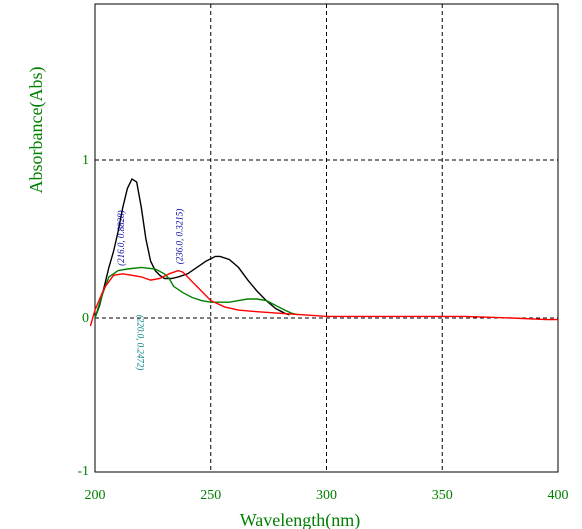  I want to click on x-tick-label-250: 250, so click(210, 495).